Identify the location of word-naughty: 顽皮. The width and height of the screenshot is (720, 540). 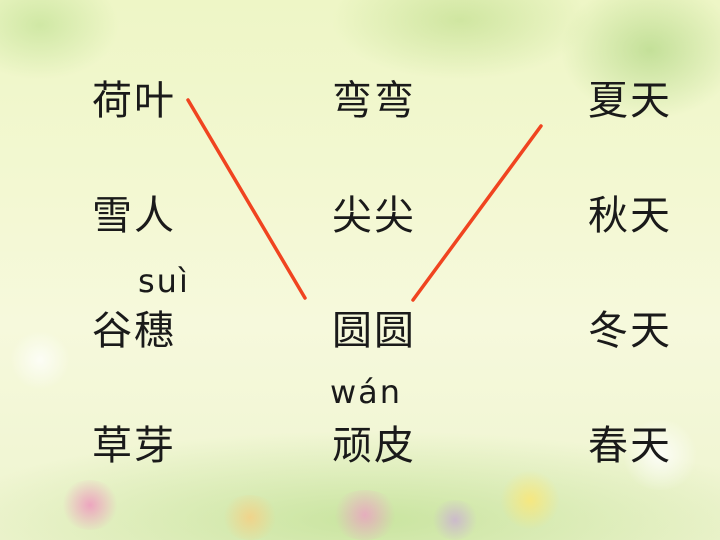
(374, 446).